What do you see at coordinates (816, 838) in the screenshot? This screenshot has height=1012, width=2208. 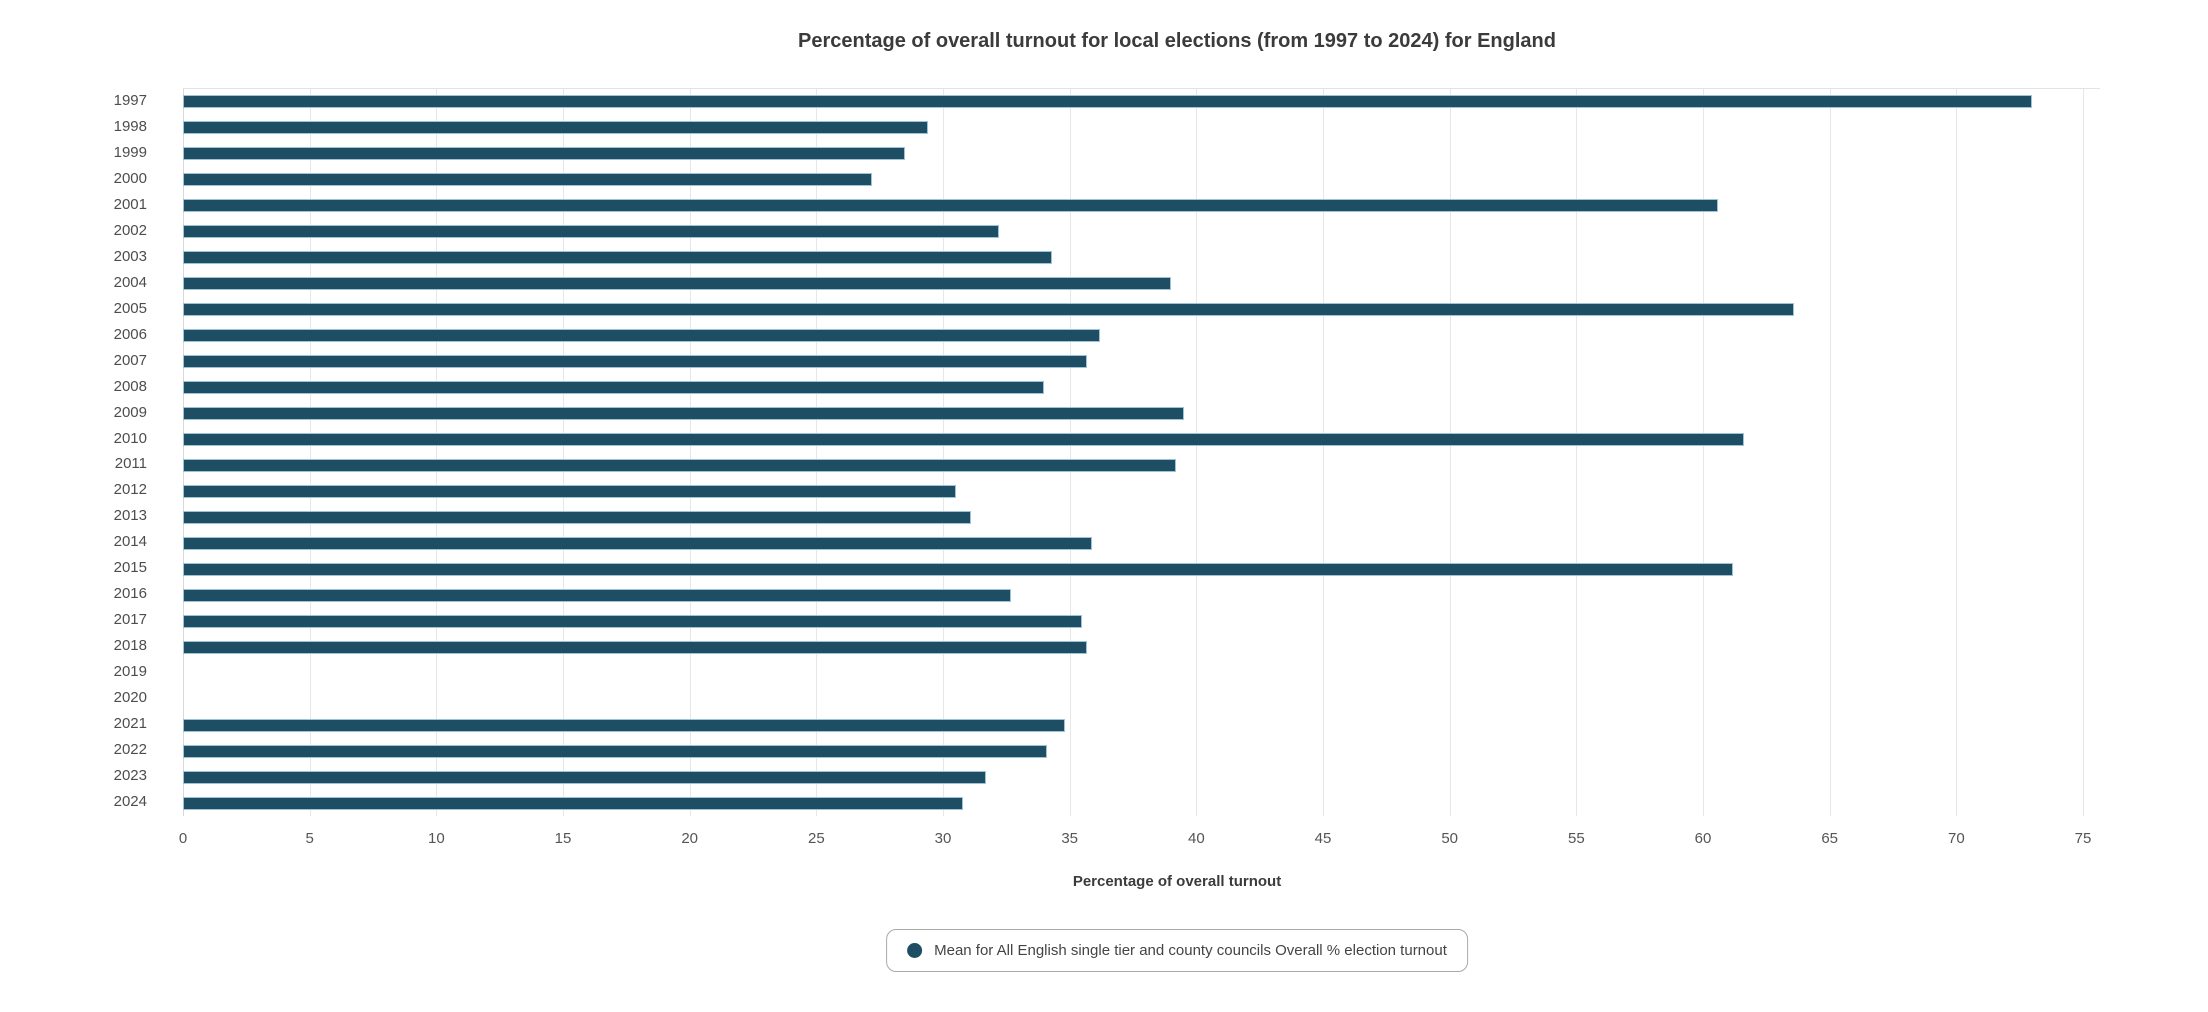 I see `x-tick-label: 25` at bounding box center [816, 838].